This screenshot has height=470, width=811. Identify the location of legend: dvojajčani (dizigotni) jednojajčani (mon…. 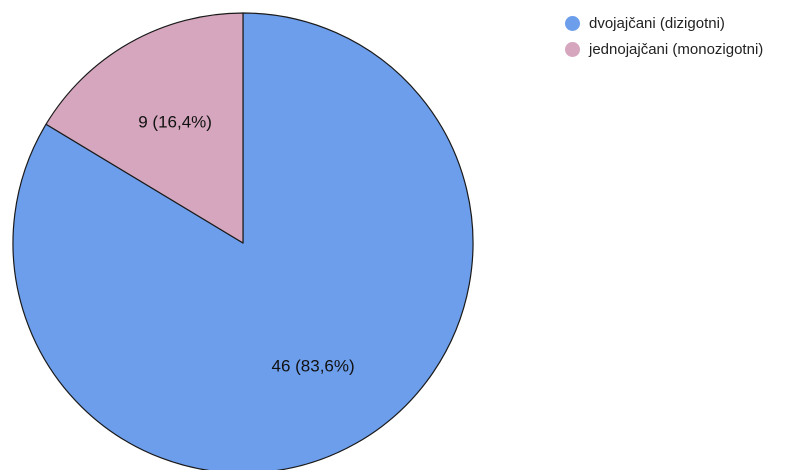
(664, 38).